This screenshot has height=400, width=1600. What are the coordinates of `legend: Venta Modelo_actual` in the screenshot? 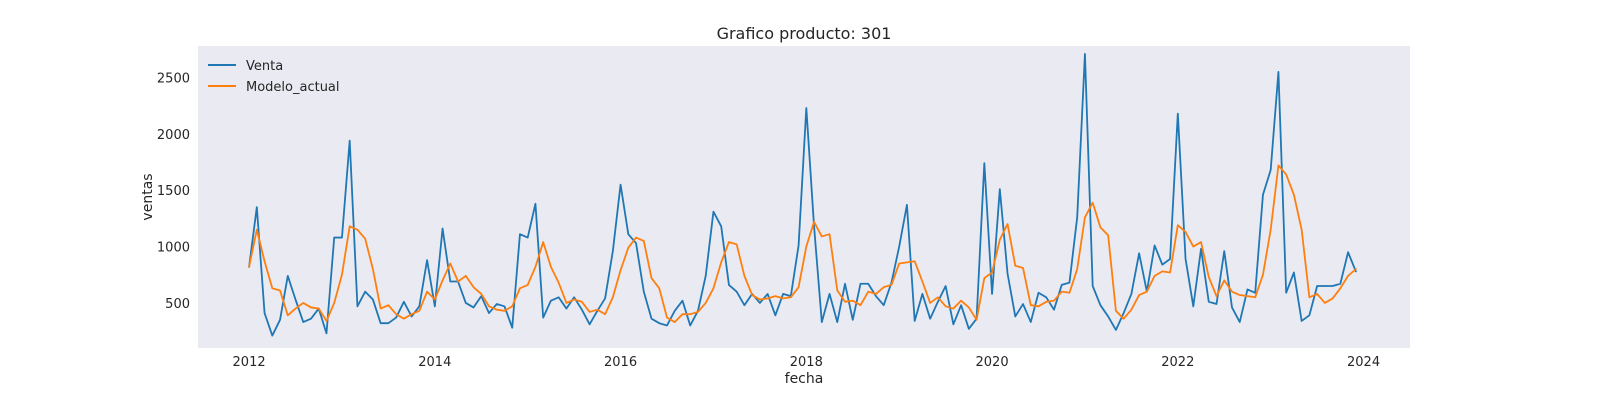 It's located at (274, 77).